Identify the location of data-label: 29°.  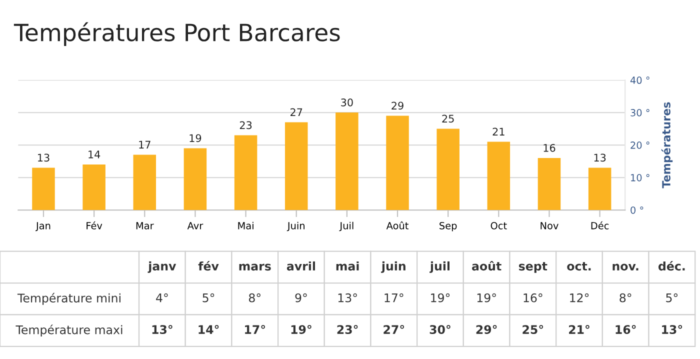
(486, 329).